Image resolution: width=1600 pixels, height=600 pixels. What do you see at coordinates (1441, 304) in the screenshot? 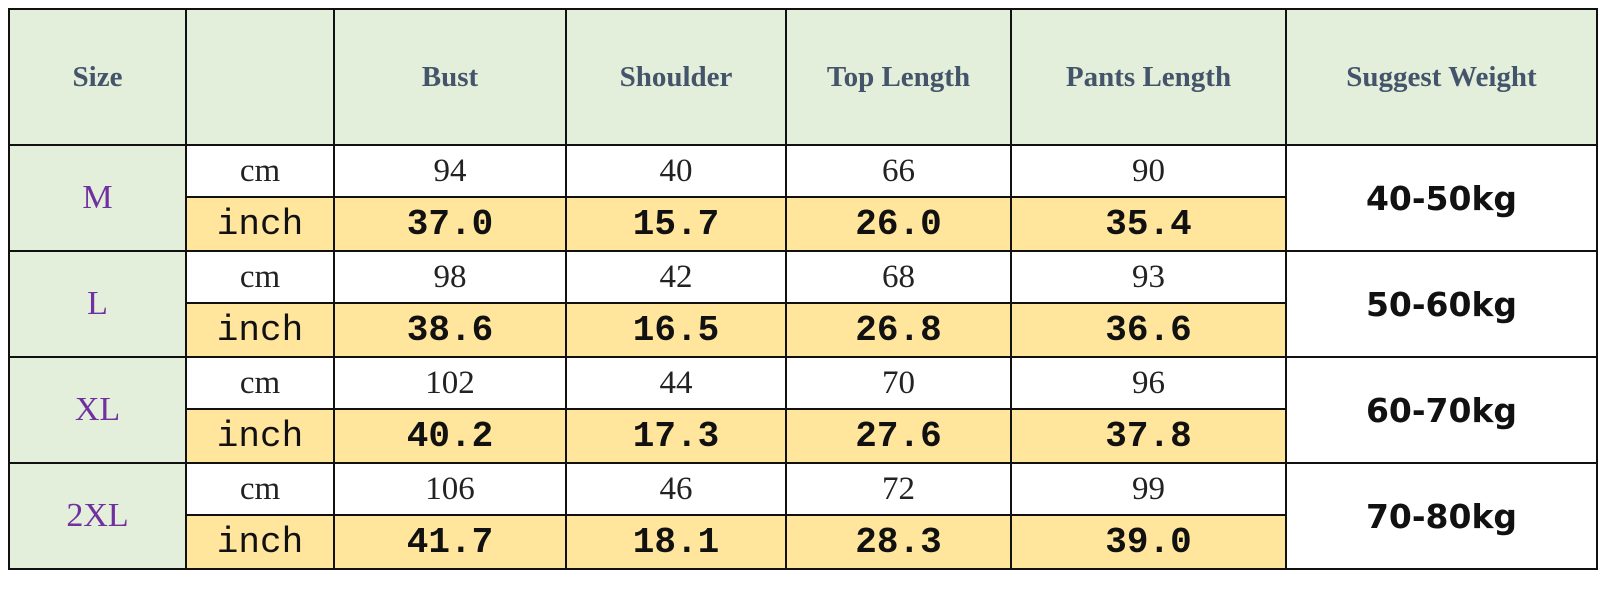
I see `weight: 50-60kg` at bounding box center [1441, 304].